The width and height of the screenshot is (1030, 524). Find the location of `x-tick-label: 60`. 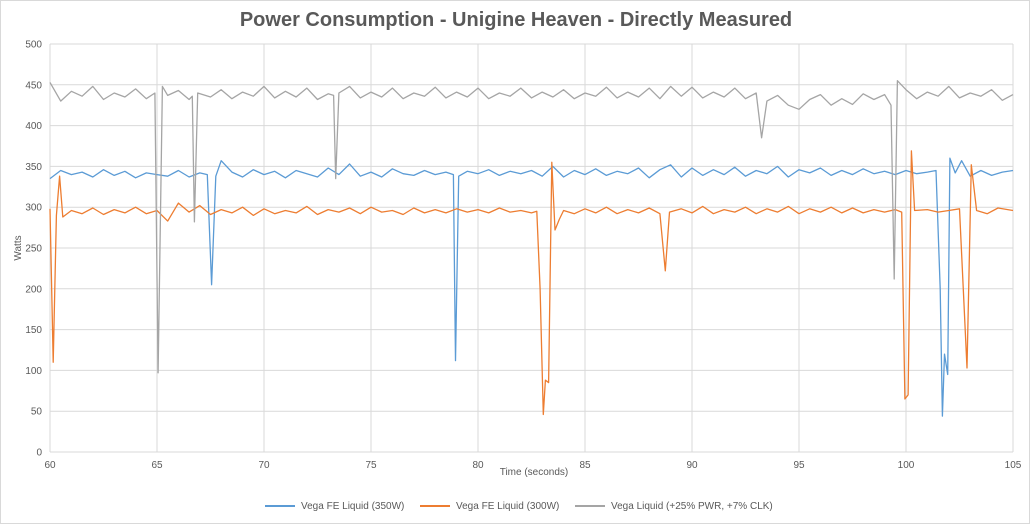

x-tick-label: 60 is located at coordinates (50, 465).